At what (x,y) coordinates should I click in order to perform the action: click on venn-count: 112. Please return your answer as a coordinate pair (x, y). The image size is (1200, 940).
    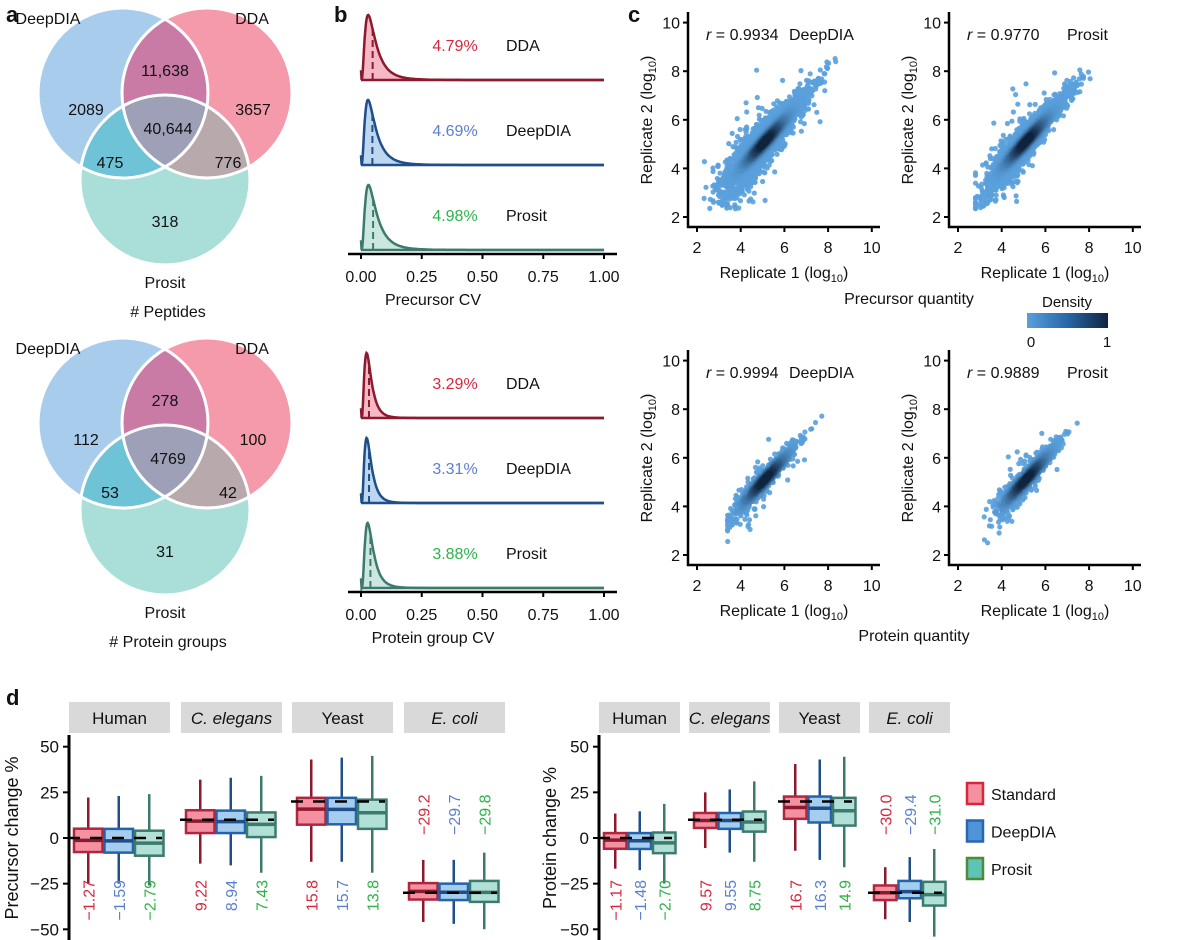
    Looking at the image, I should click on (86, 440).